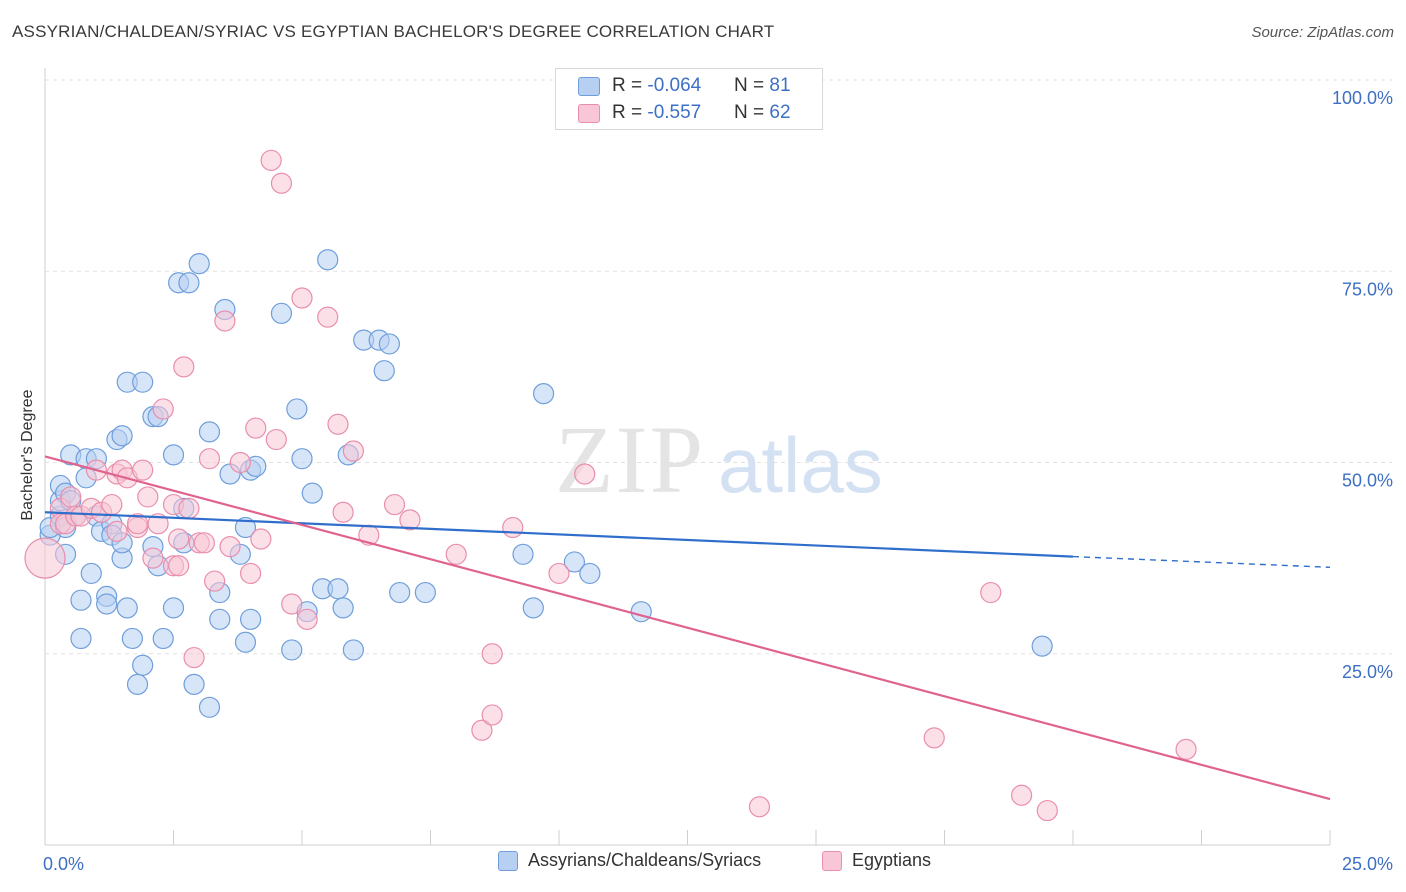 The width and height of the screenshot is (1406, 892). What do you see at coordinates (1362, 98) in the screenshot?
I see `y-tick-label: 100.0%` at bounding box center [1362, 98].